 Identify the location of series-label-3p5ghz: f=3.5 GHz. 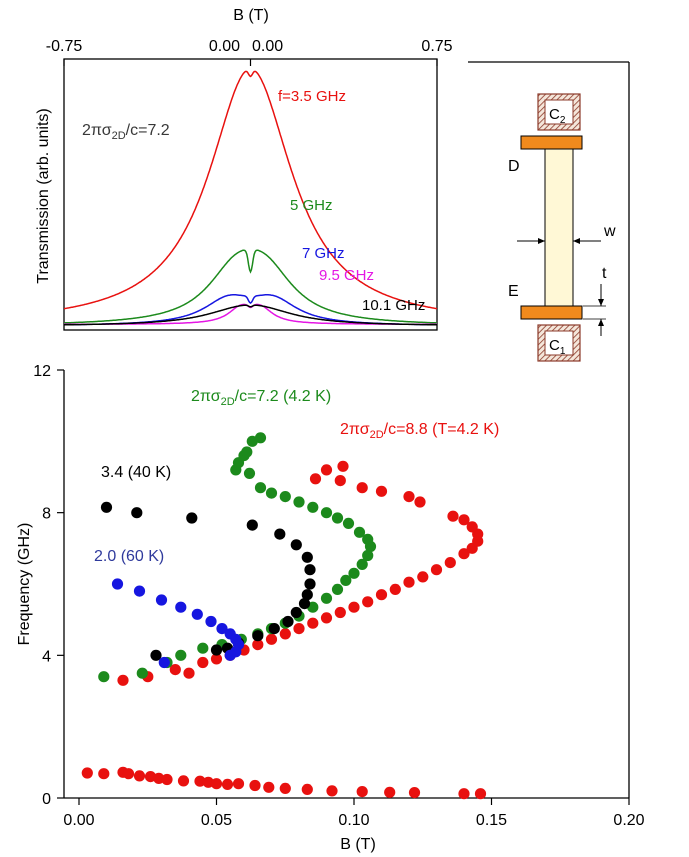
(312, 96).